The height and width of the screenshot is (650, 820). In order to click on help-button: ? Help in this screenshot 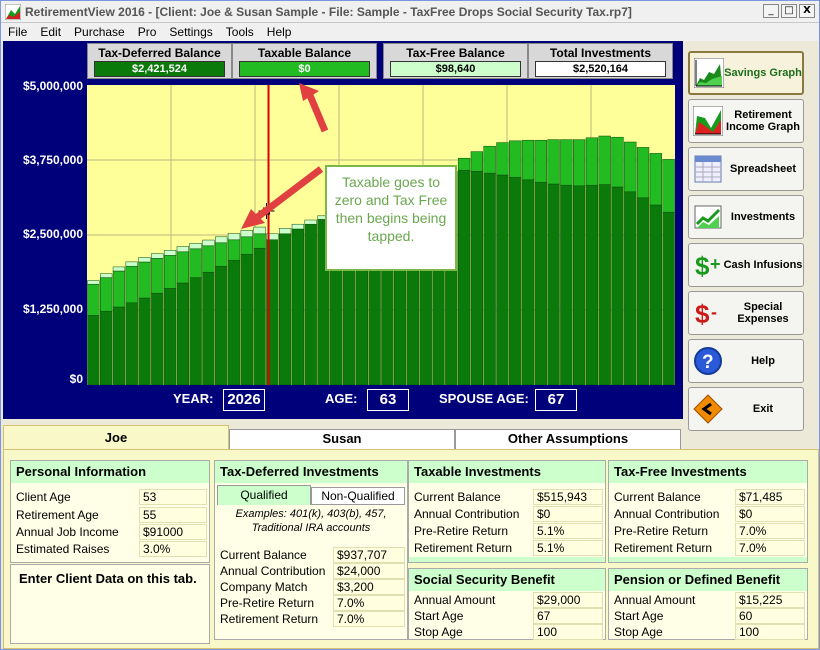, I will do `click(746, 361)`.